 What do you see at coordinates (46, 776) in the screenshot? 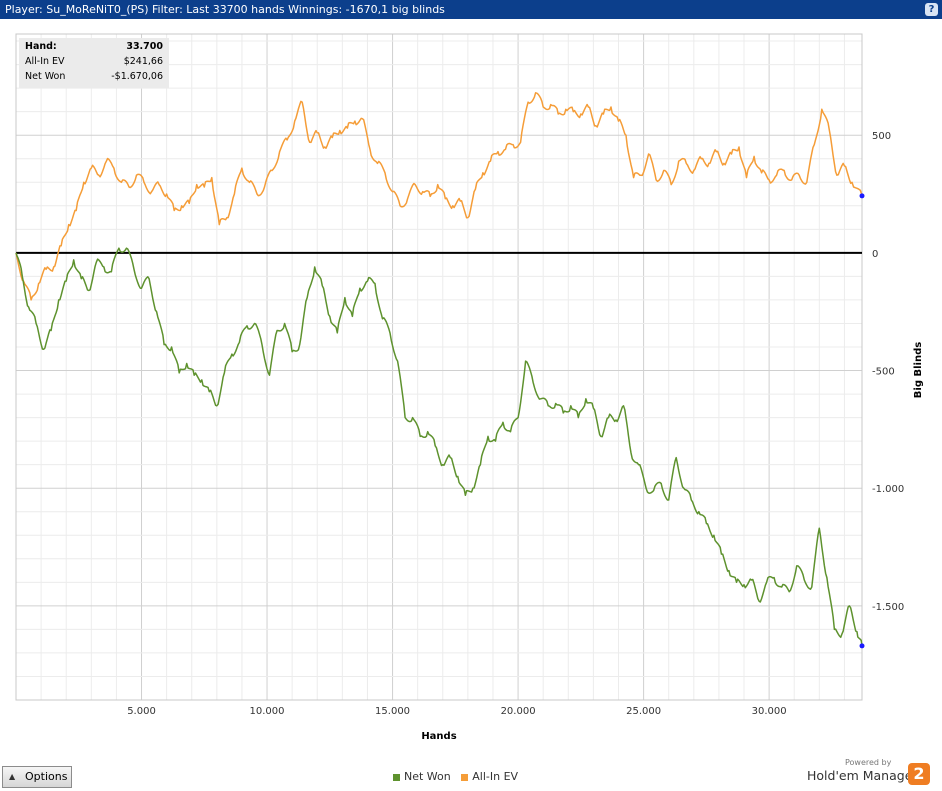
I see `options-button-label: Options` at bounding box center [46, 776].